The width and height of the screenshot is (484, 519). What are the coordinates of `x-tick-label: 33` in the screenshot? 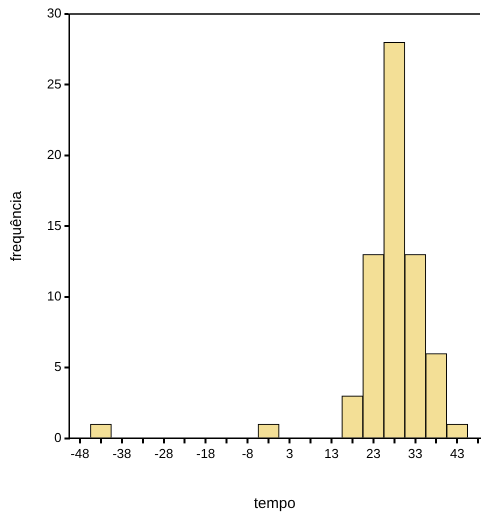 It's located at (415, 453).